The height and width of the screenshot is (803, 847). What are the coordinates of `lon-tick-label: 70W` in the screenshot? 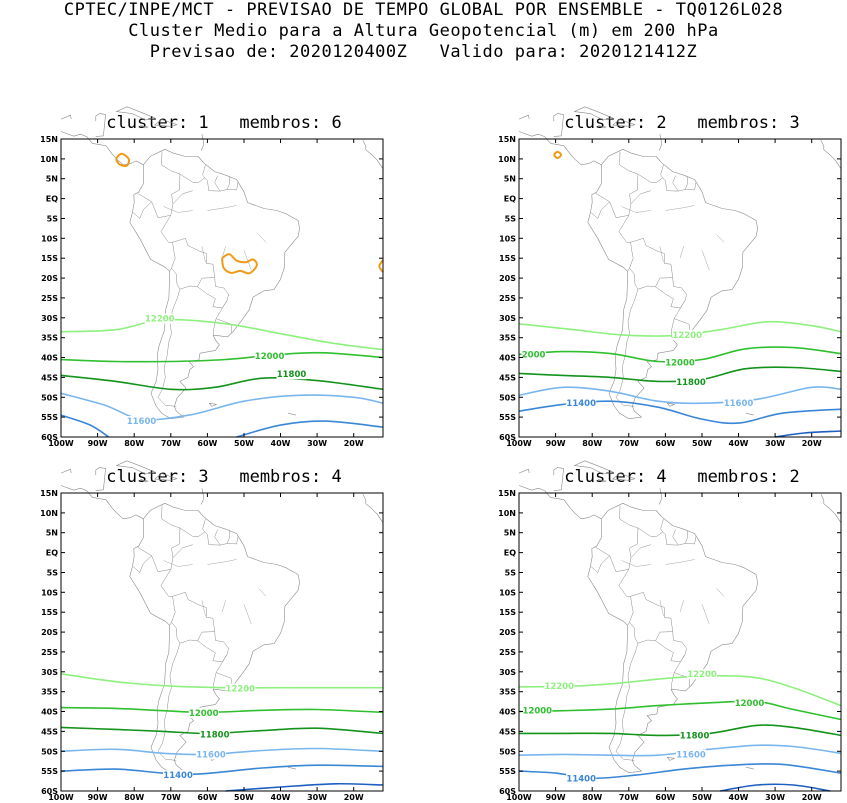 It's located at (171, 797).